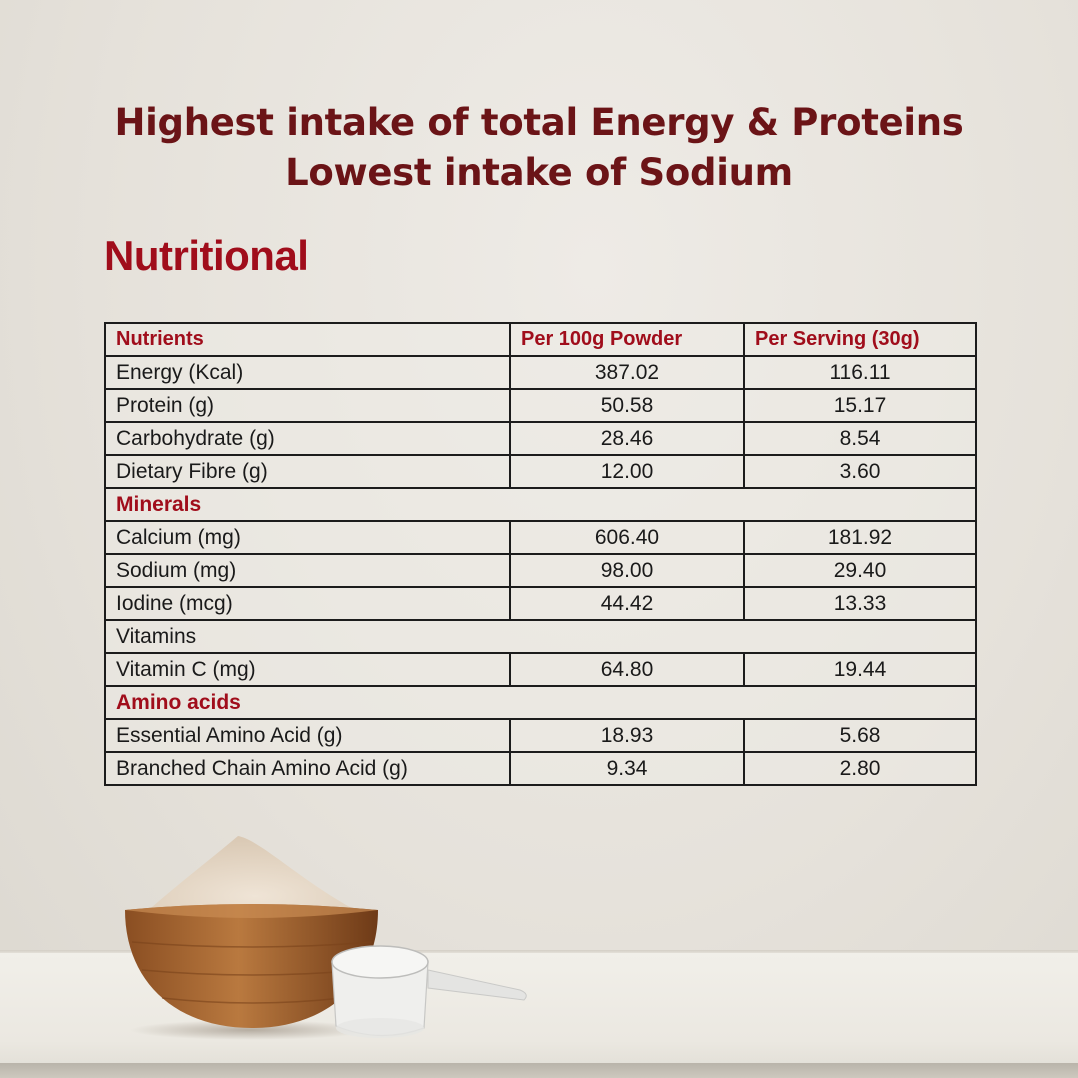 The width and height of the screenshot is (1078, 1078). What do you see at coordinates (307, 735) in the screenshot?
I see `nutrient-name: Essential Amino Acid (g)` at bounding box center [307, 735].